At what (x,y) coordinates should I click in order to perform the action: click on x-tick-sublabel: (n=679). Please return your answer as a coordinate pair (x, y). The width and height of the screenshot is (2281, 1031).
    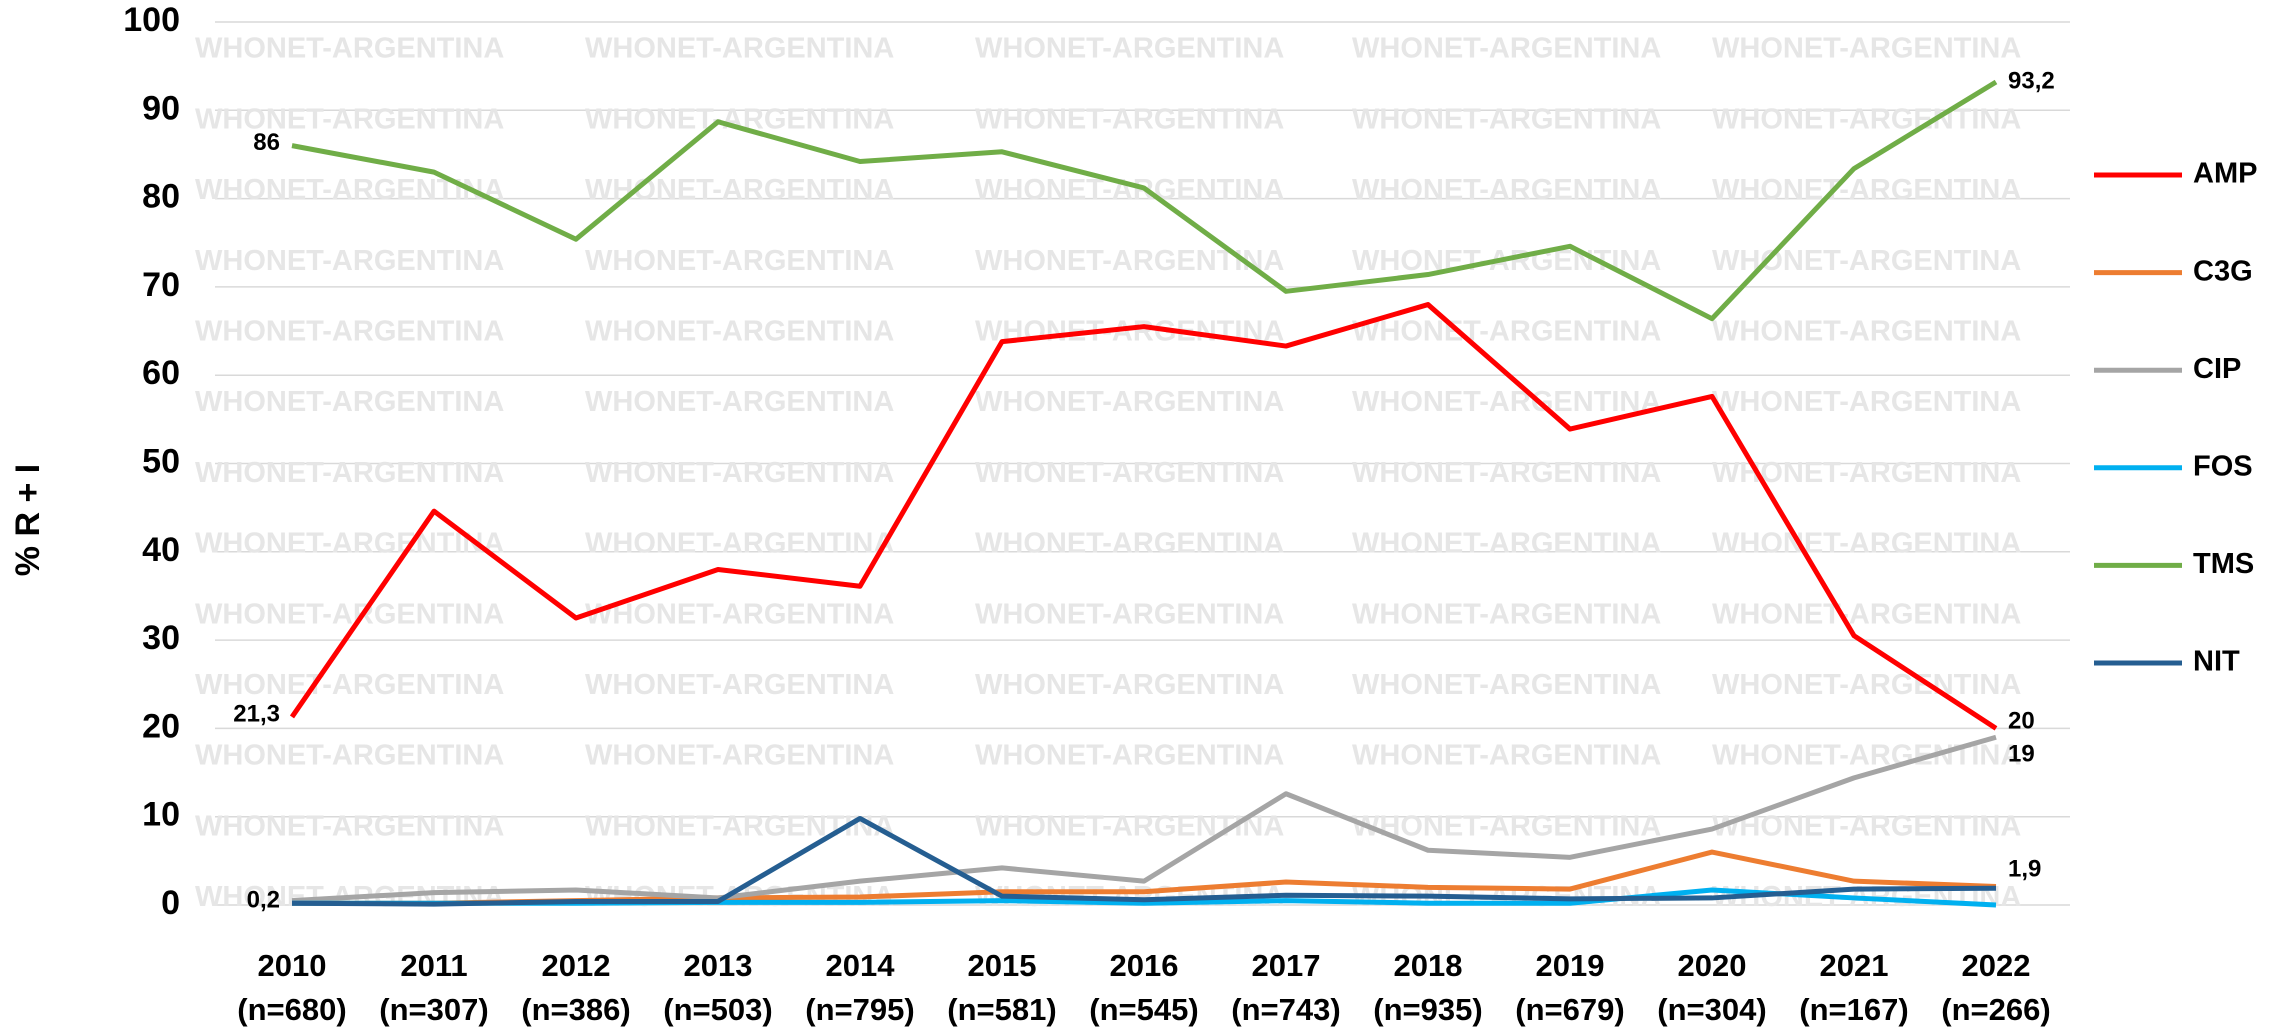
    Looking at the image, I should click on (1569, 1009).